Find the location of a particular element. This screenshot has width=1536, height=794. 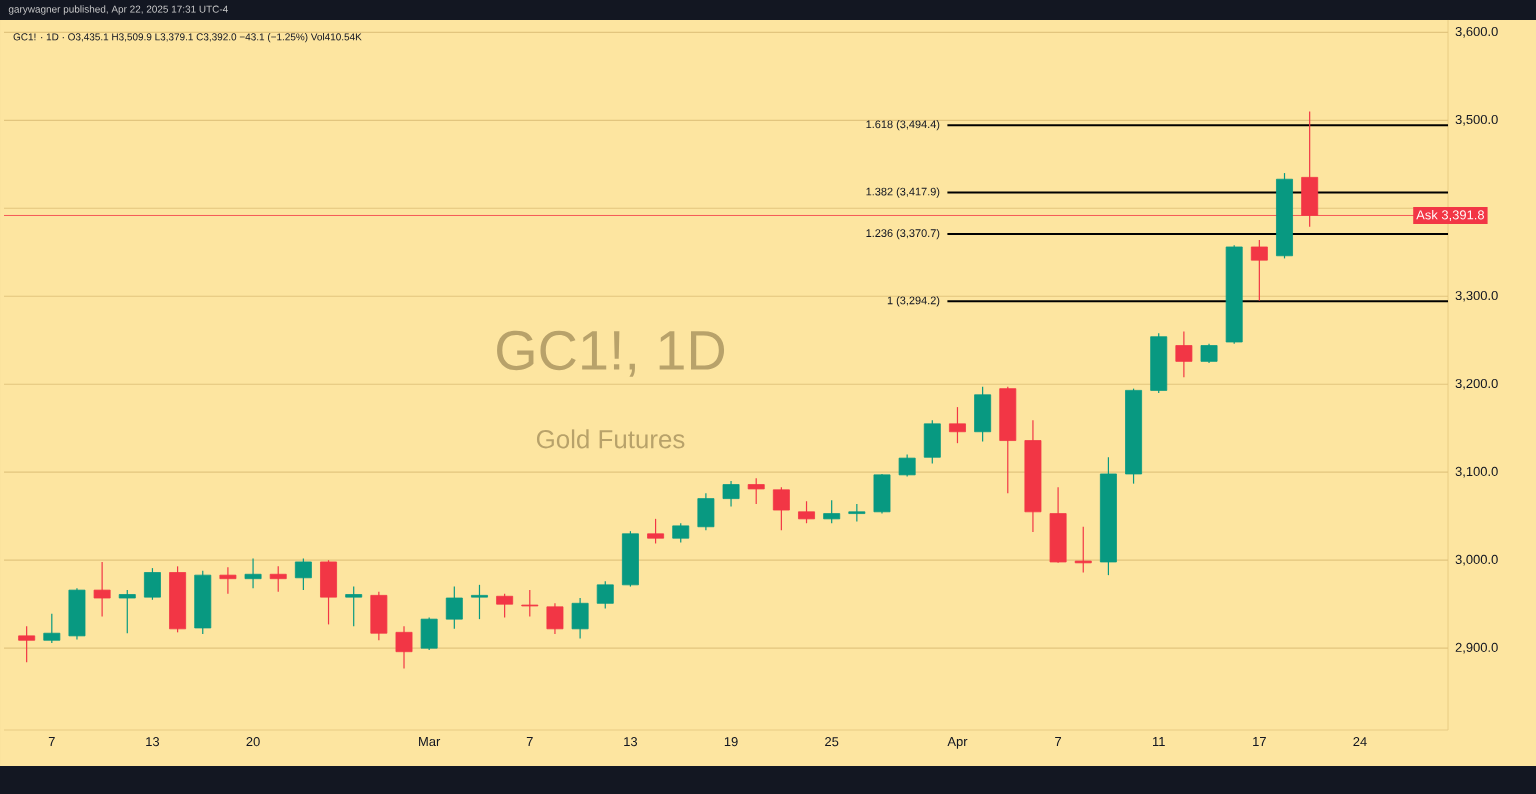

annotation: Gold Futures is located at coordinates (610, 439).